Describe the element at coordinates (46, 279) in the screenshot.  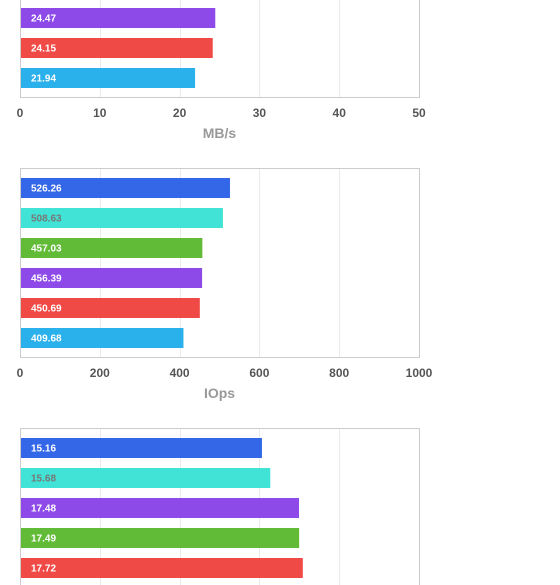
I see `bar-value-label: 456.39` at that location.